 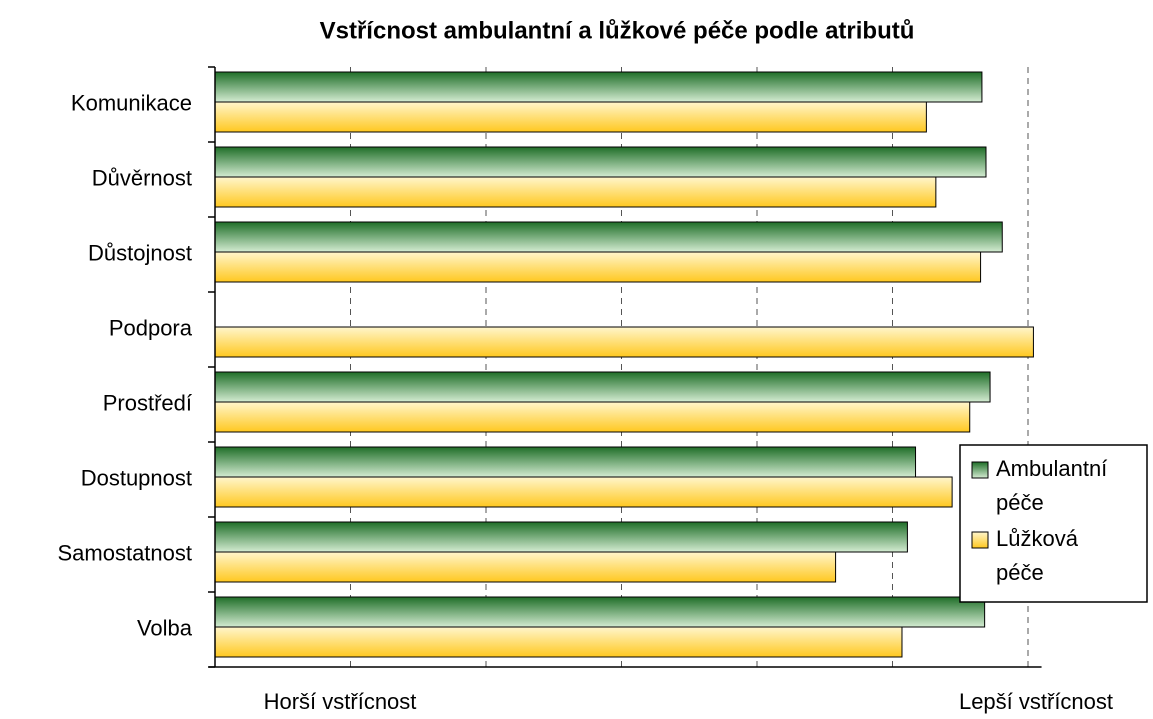 What do you see at coordinates (140, 252) in the screenshot?
I see `y-tick-label: Důstojnost` at bounding box center [140, 252].